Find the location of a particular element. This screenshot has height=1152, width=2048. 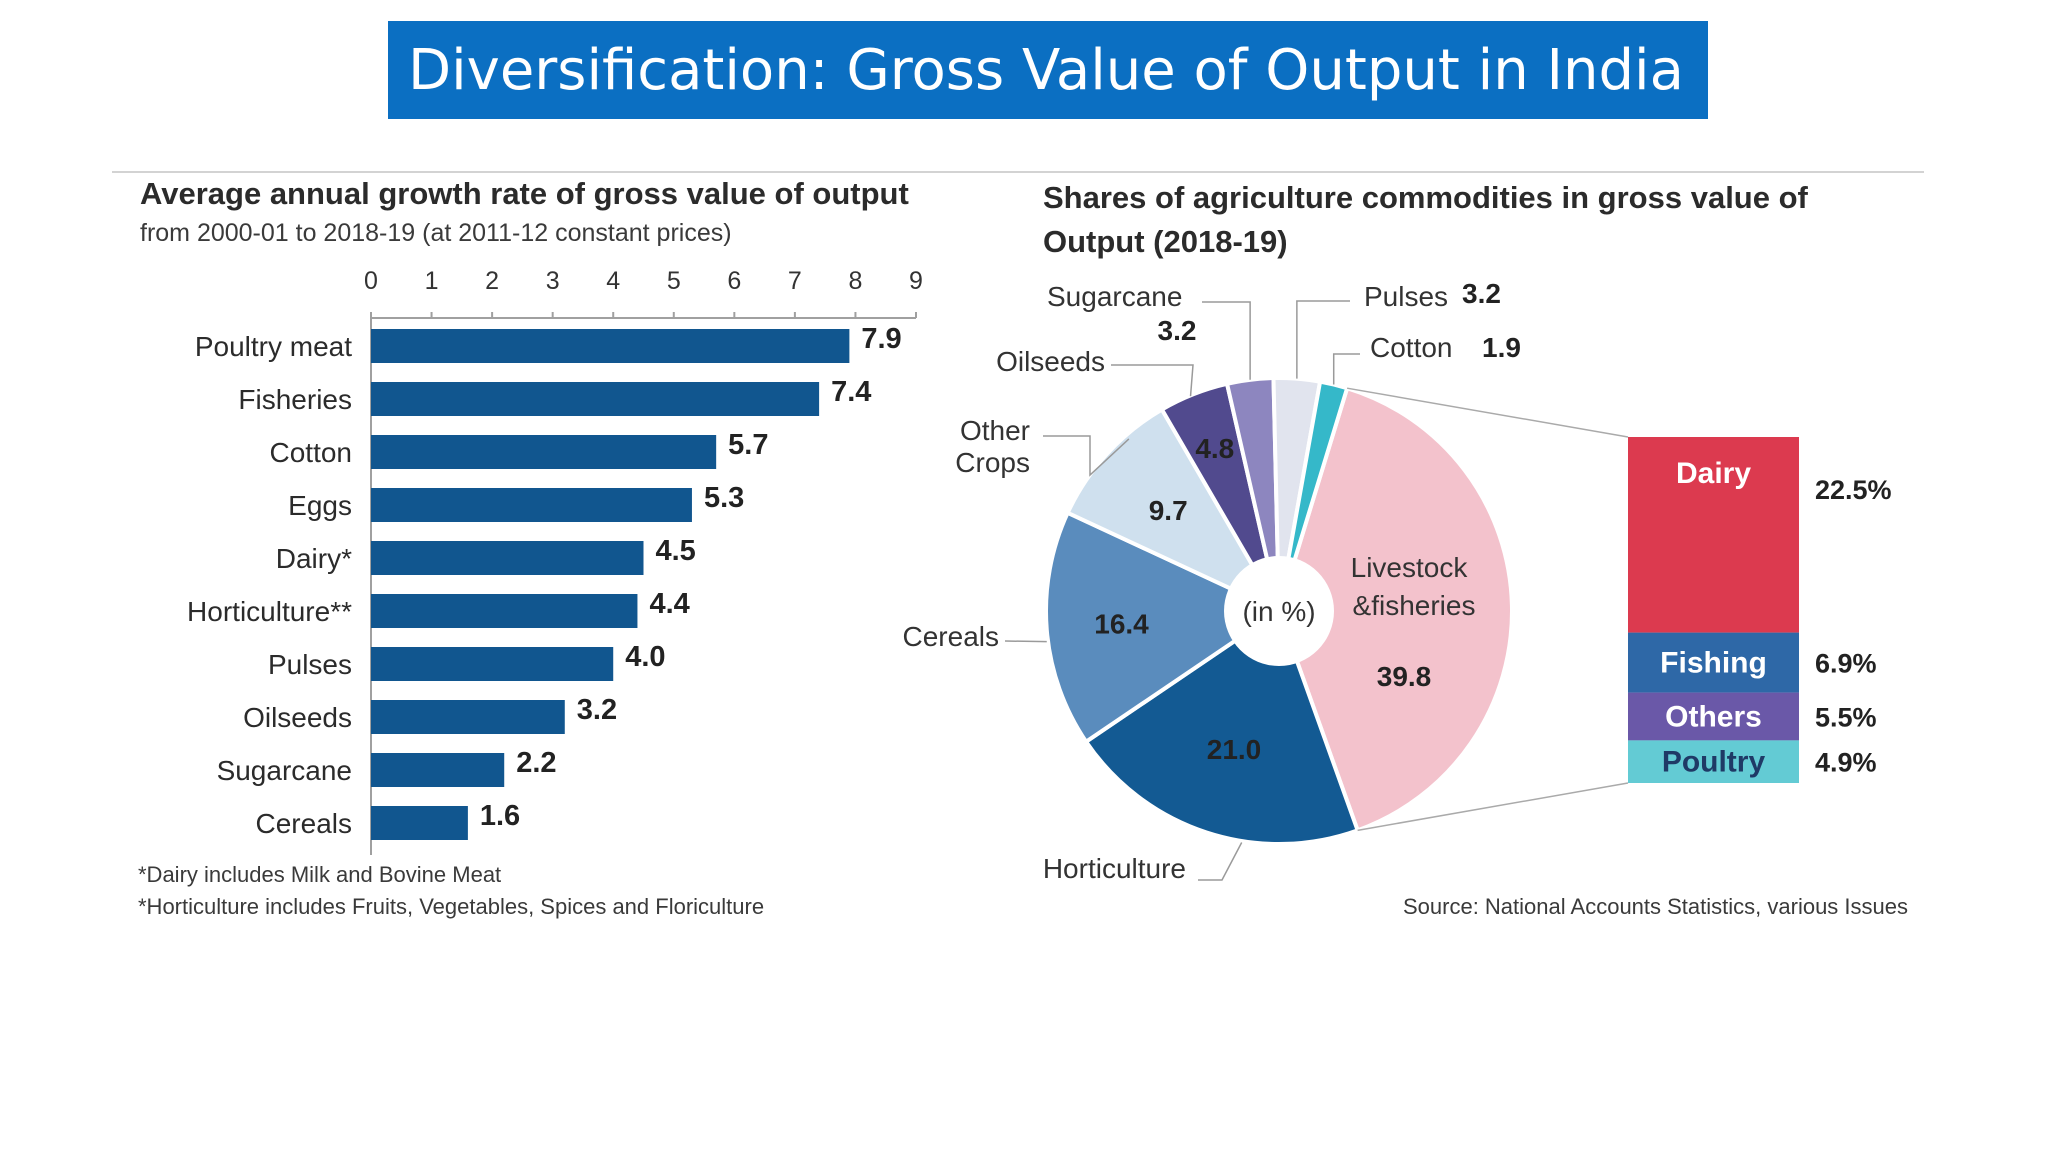

data-label: 2.2 is located at coordinates (536, 763).